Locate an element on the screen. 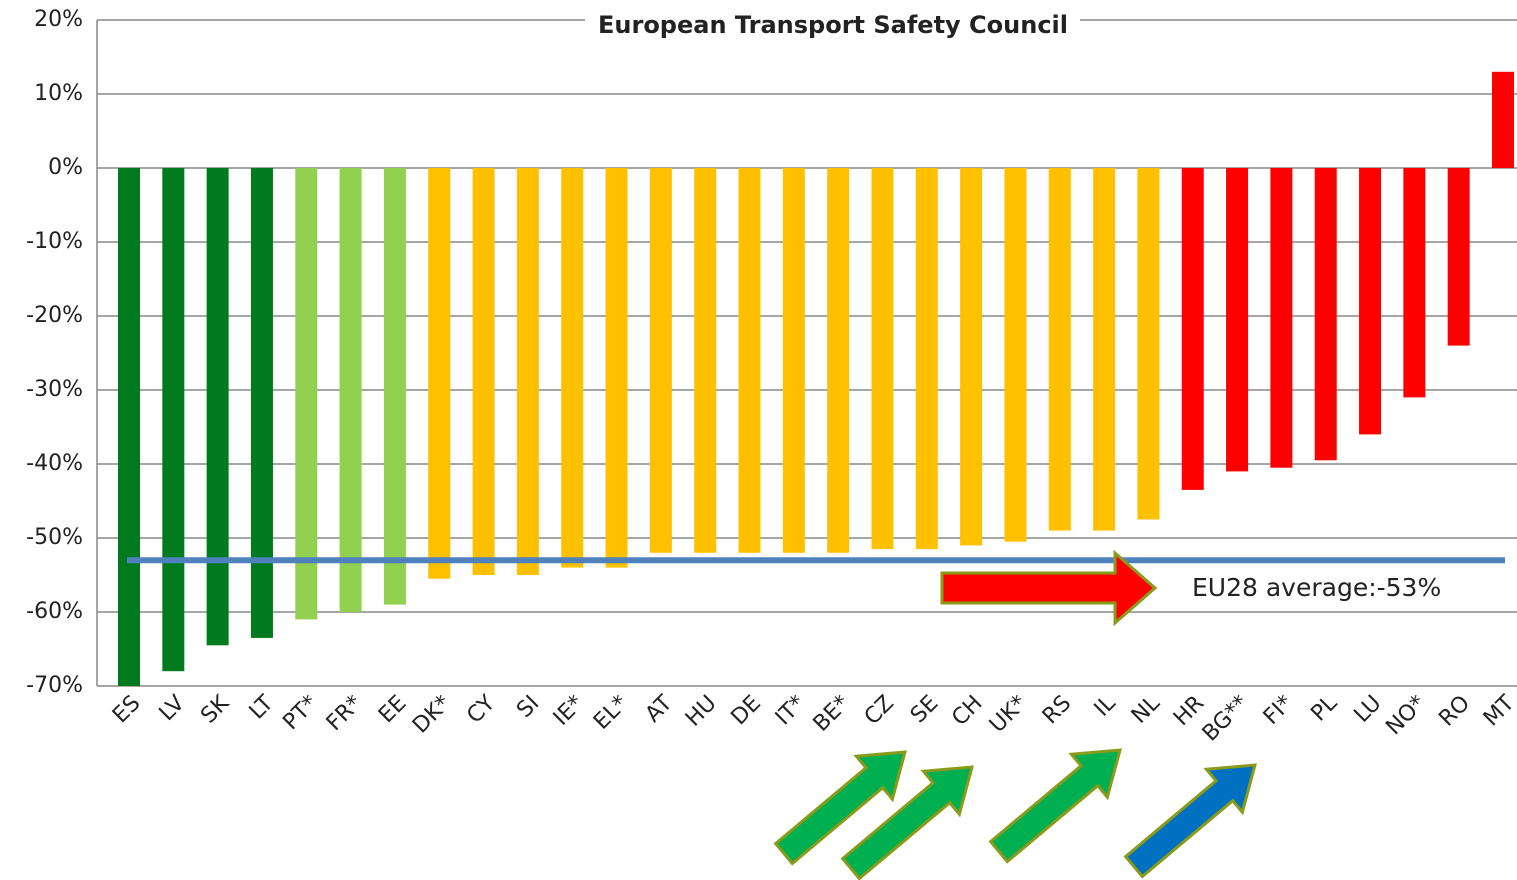  x-tick-label: BG** is located at coordinates (1226, 719).